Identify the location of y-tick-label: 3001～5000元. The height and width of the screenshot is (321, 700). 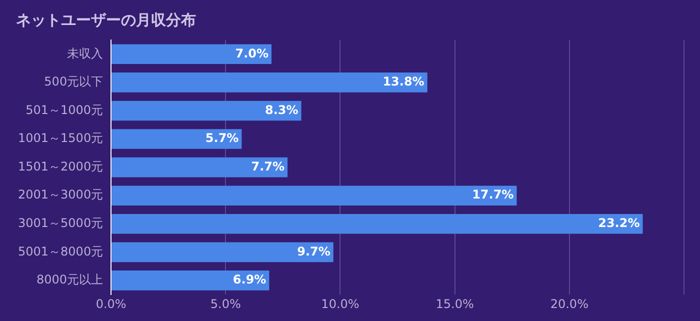
(61, 223).